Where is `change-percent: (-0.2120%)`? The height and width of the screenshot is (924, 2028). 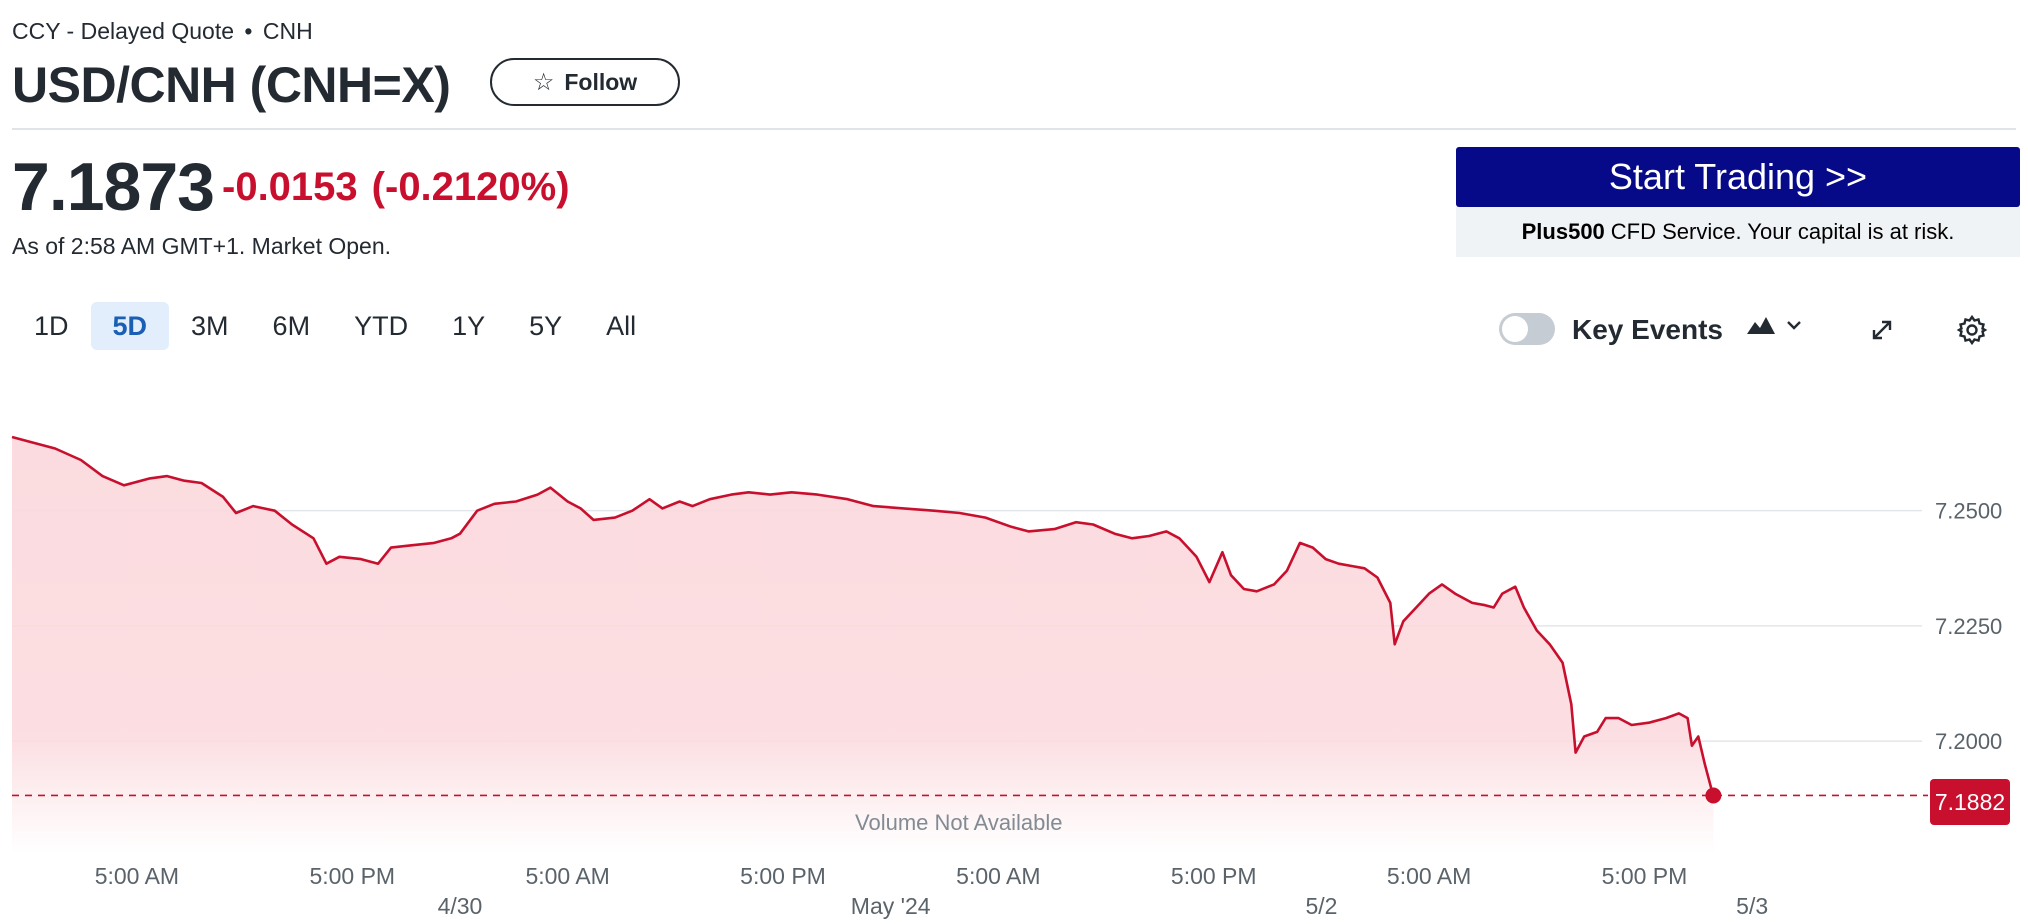
change-percent: (-0.2120%) is located at coordinates (470, 187).